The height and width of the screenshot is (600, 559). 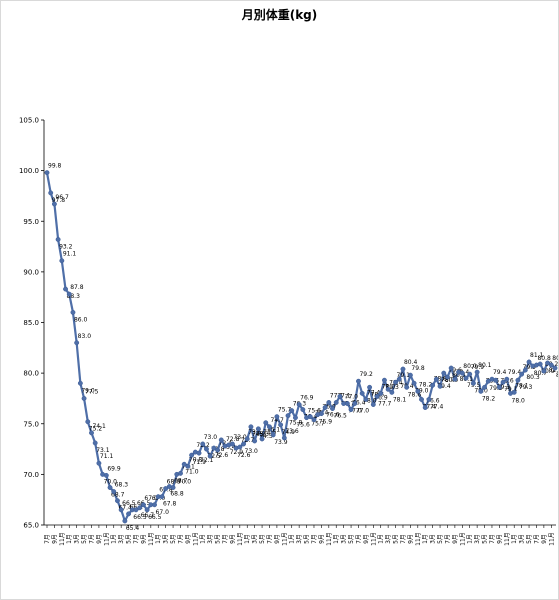 I want to click on data-label: 71.1, so click(x=107, y=456).